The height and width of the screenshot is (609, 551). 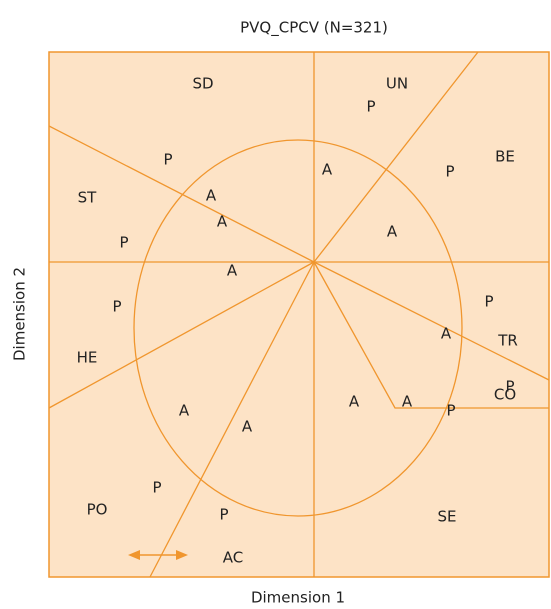 I want to click on x-axis-label: Dimension 1, so click(x=298, y=598).